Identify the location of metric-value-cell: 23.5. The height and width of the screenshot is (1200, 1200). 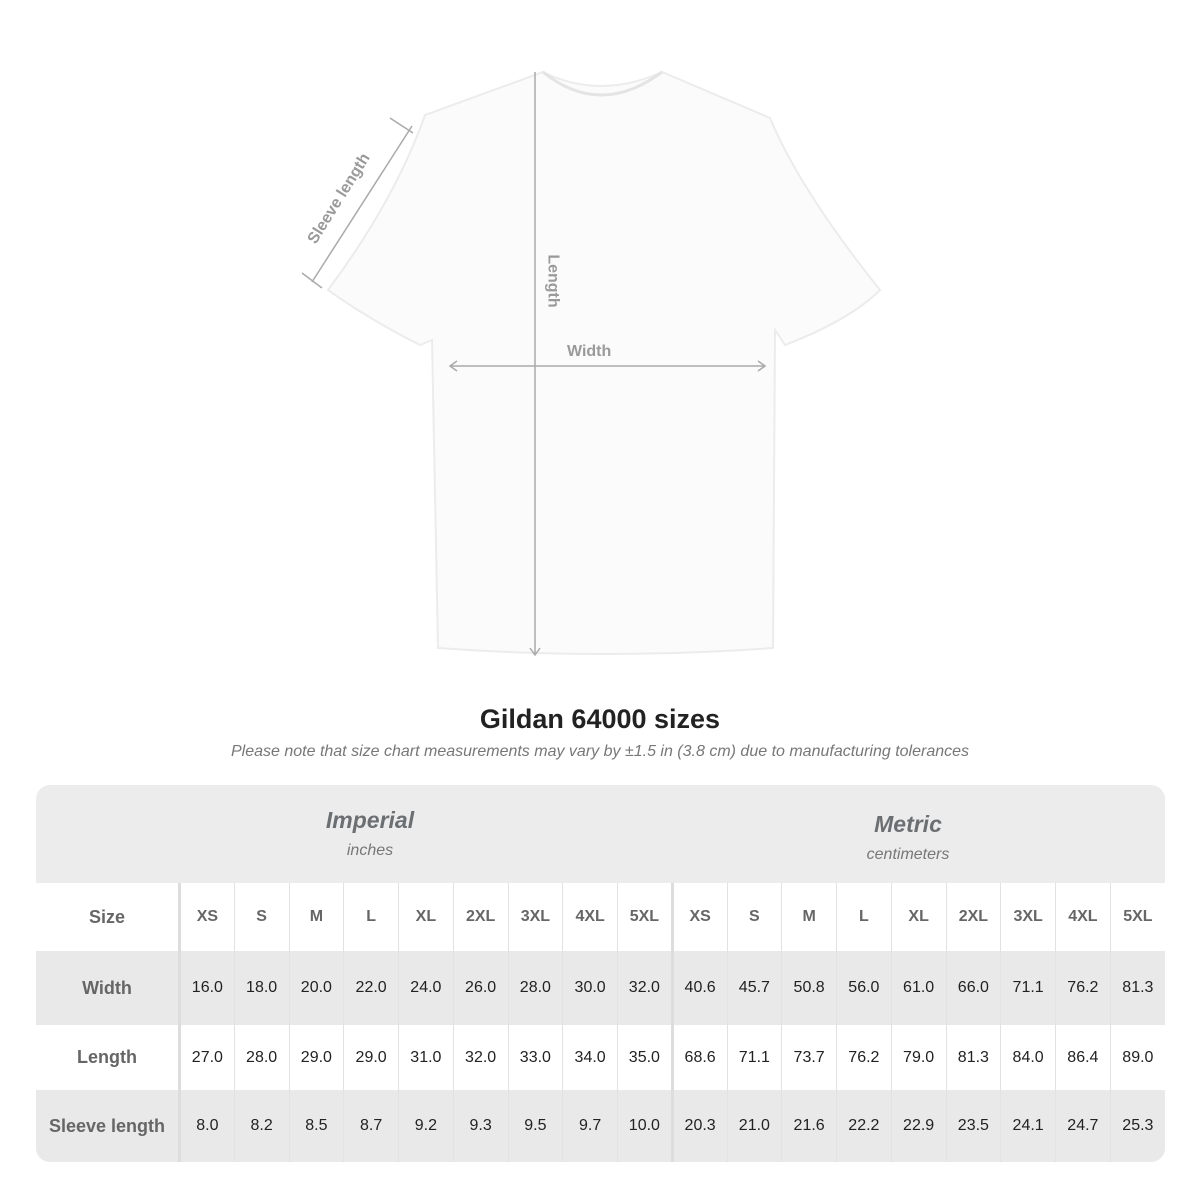
(973, 1126).